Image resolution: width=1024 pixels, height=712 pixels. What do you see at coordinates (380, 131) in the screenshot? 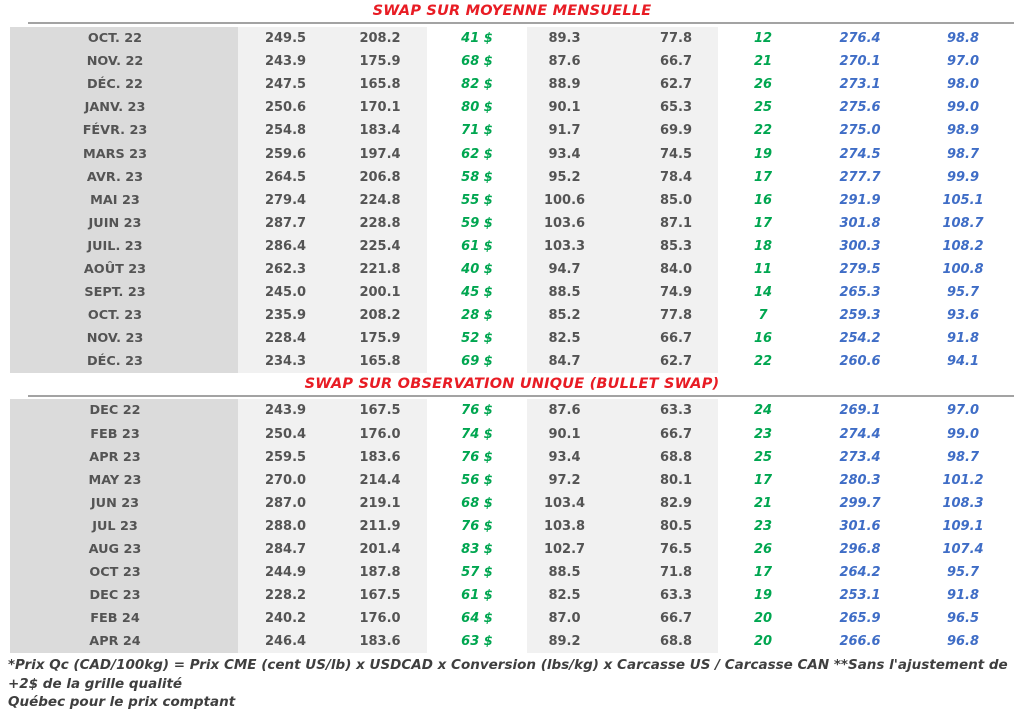
I see `value-cell: 183.4` at bounding box center [380, 131].